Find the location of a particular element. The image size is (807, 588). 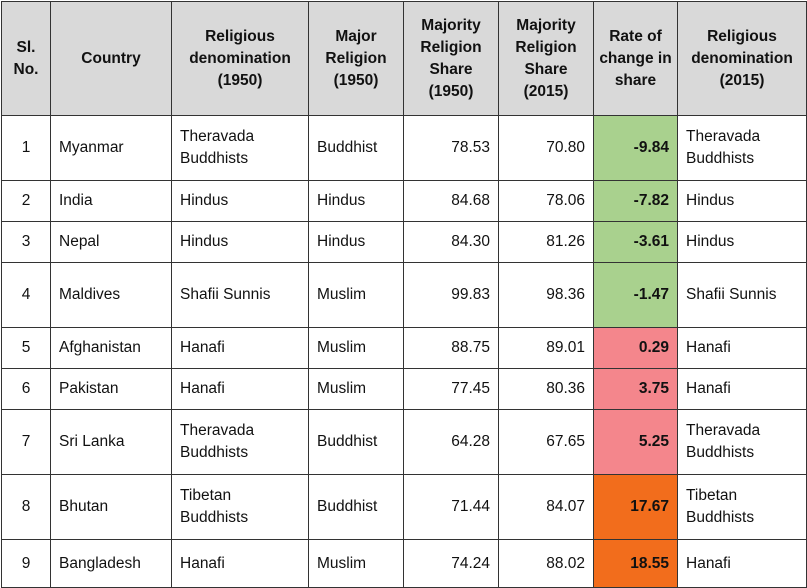

cell-denomination-1950: Shafii Sunnis is located at coordinates (240, 295).